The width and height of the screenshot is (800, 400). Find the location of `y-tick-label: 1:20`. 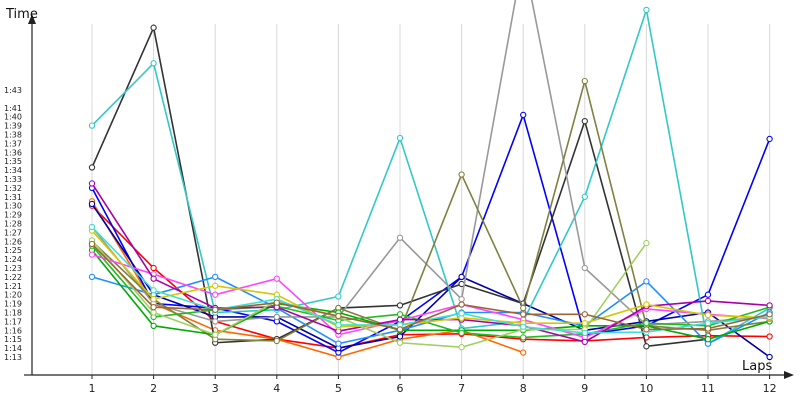

y-tick-label: 1:20 is located at coordinates (13, 295).